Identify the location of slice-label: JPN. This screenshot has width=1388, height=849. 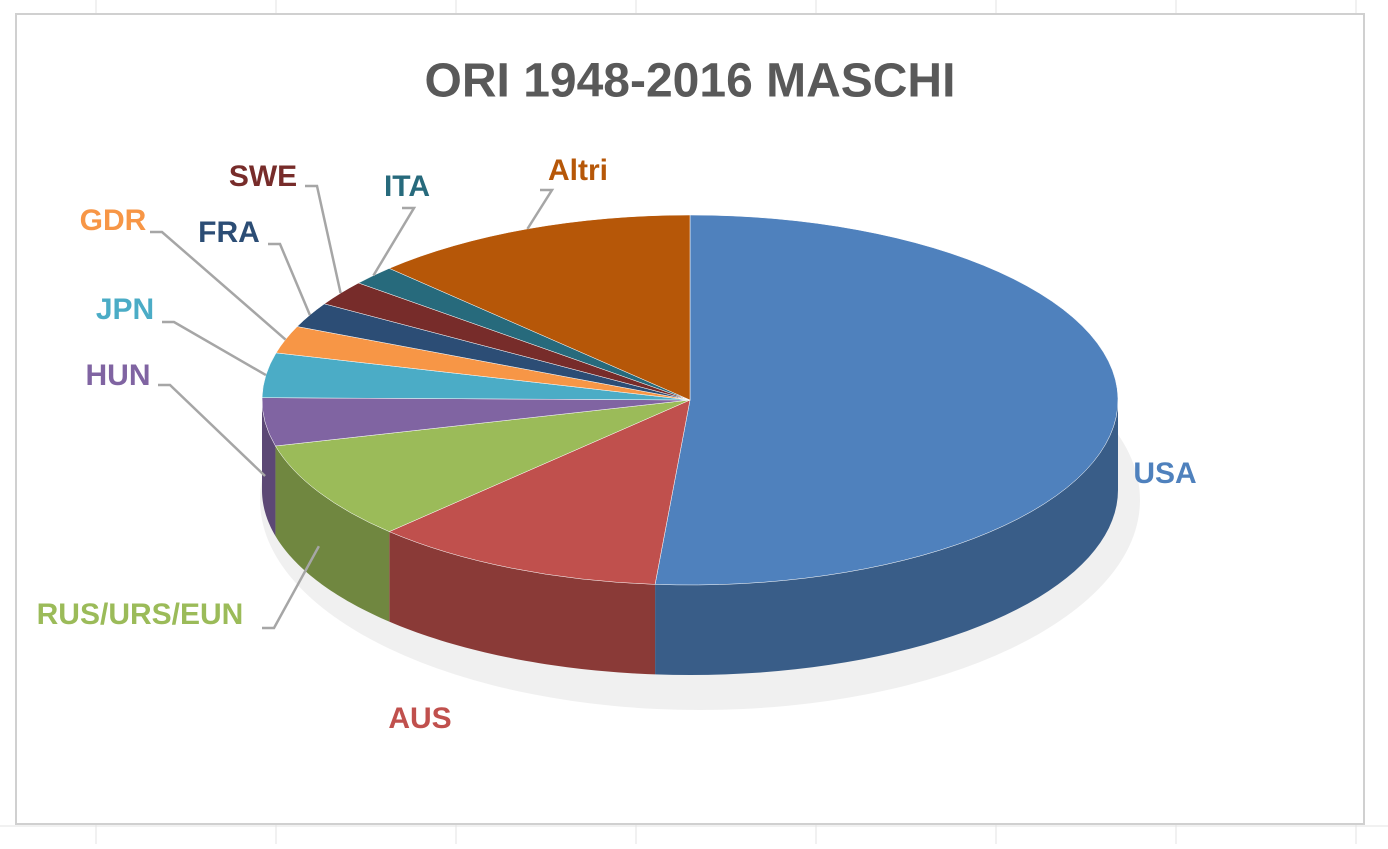
(125, 309).